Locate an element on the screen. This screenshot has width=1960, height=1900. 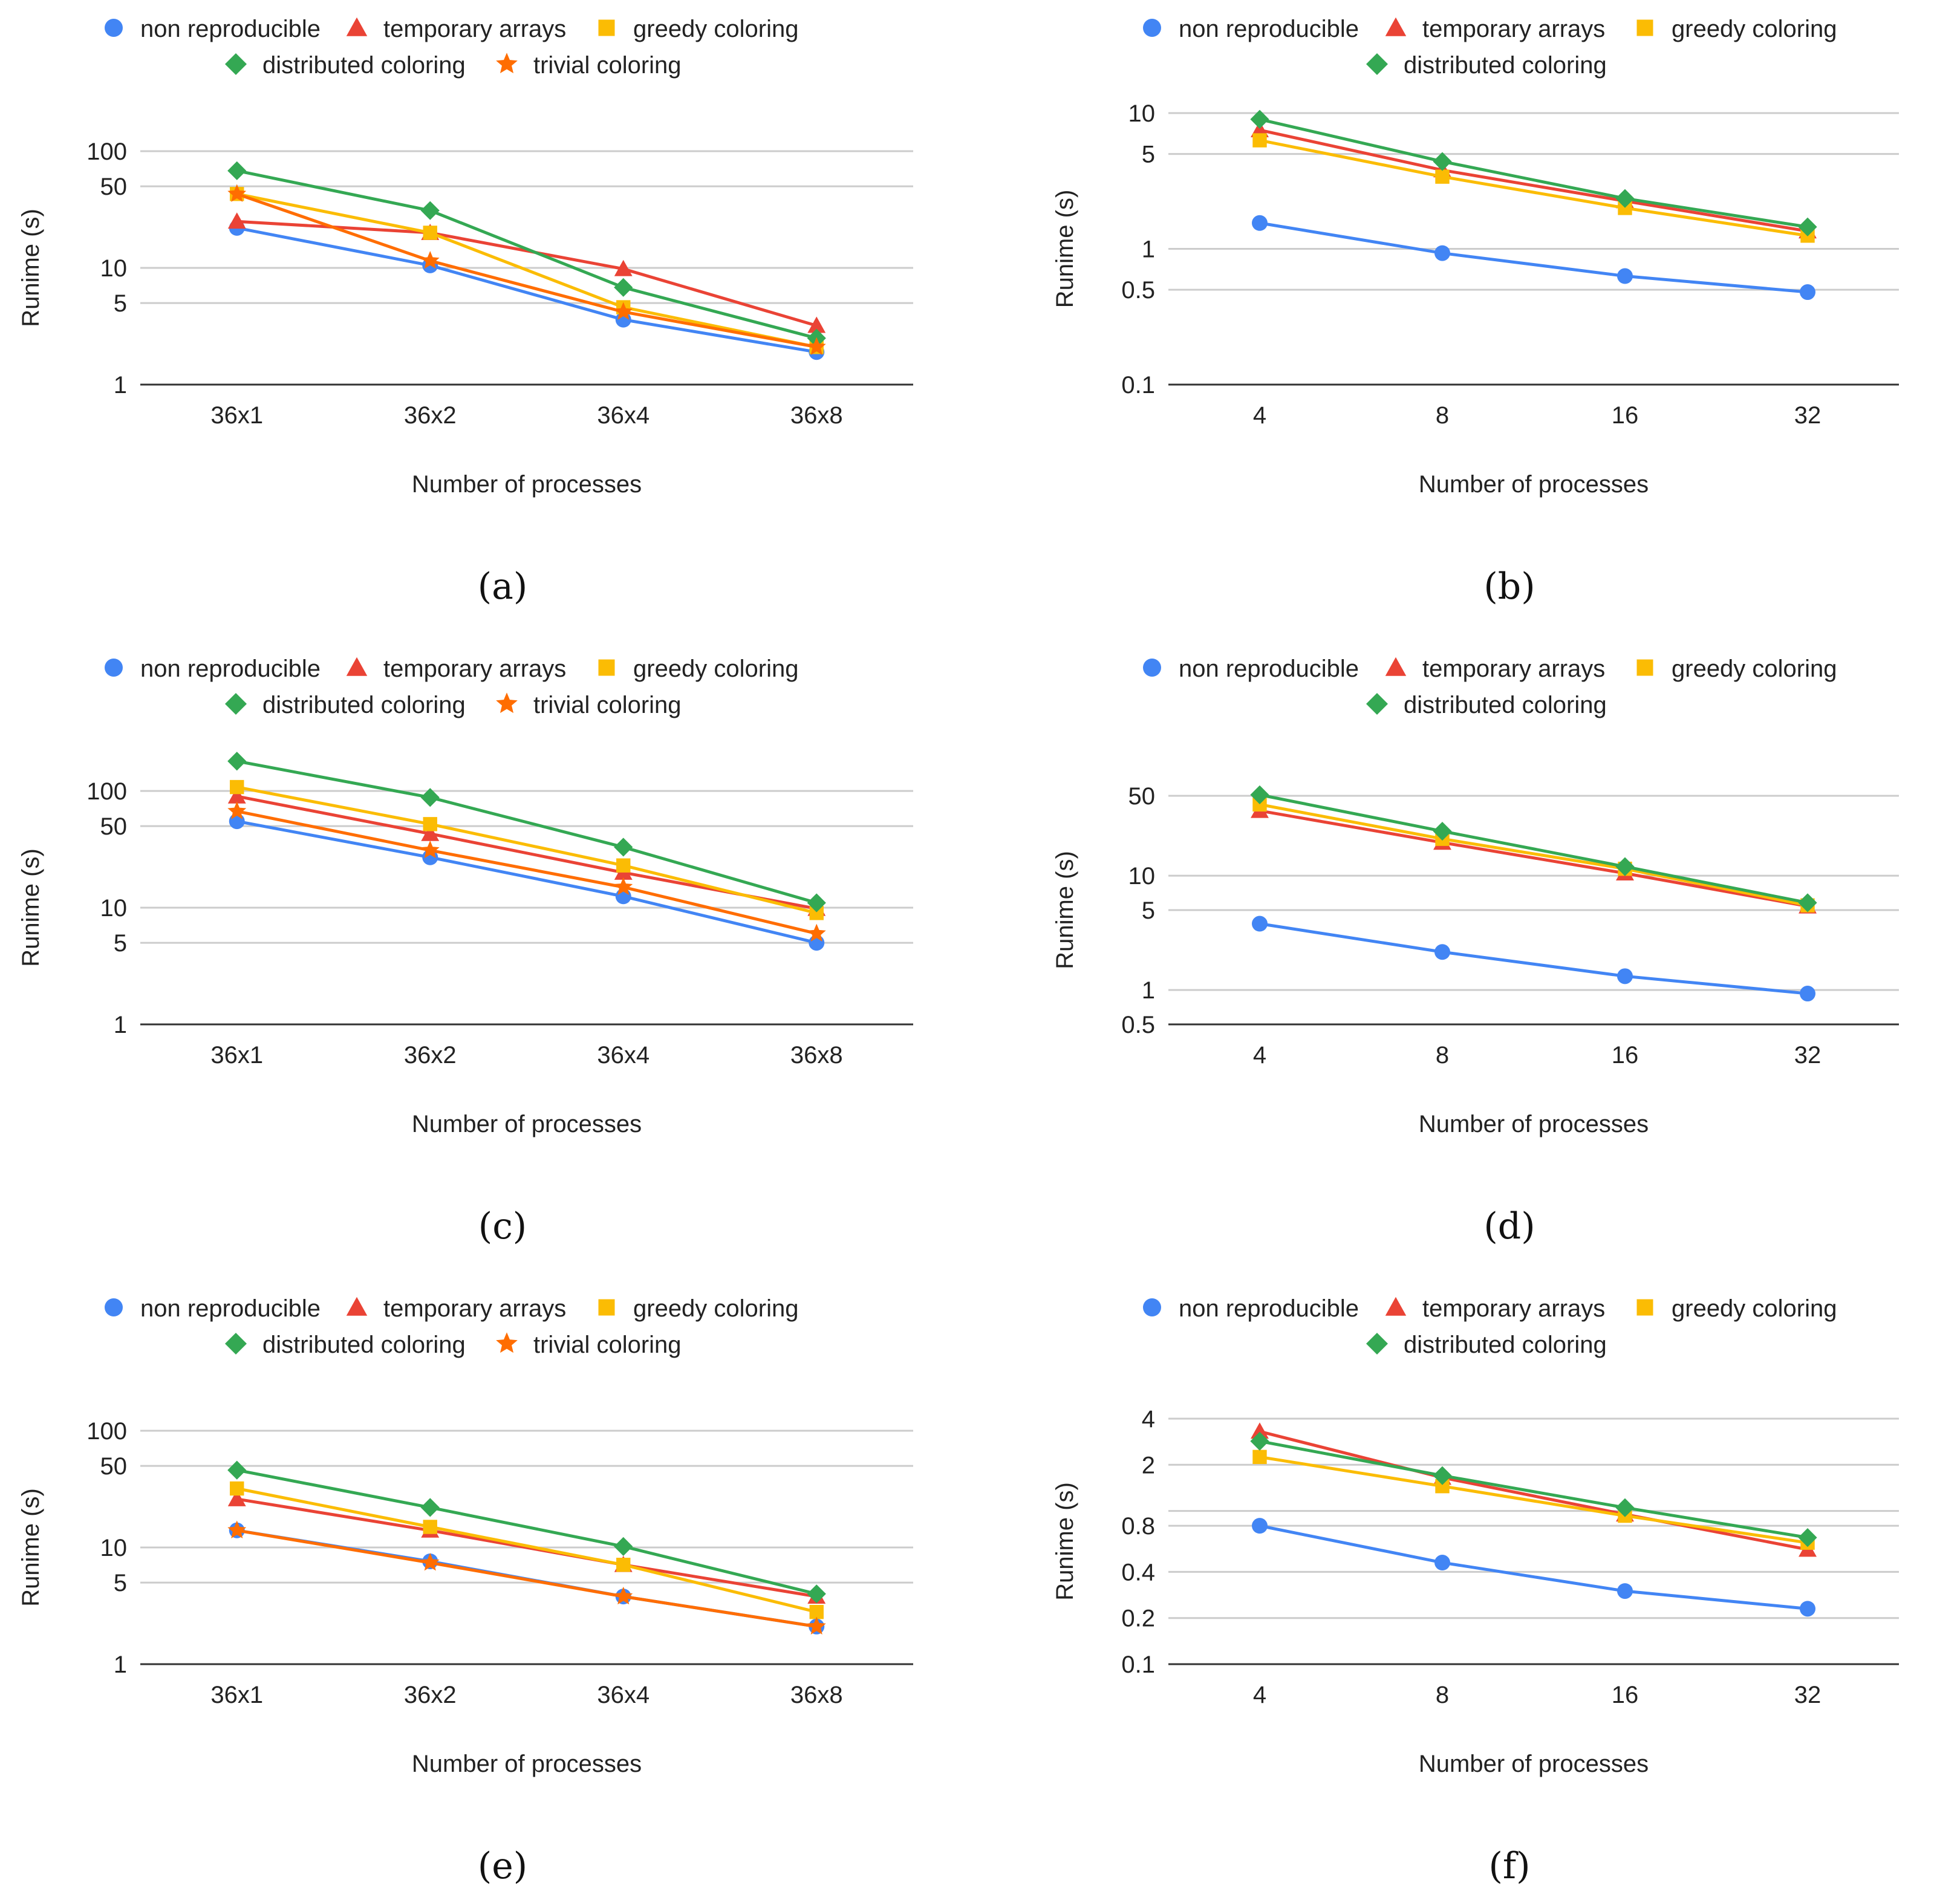
legend-diamond-icon is located at coordinates (1377, 1344).